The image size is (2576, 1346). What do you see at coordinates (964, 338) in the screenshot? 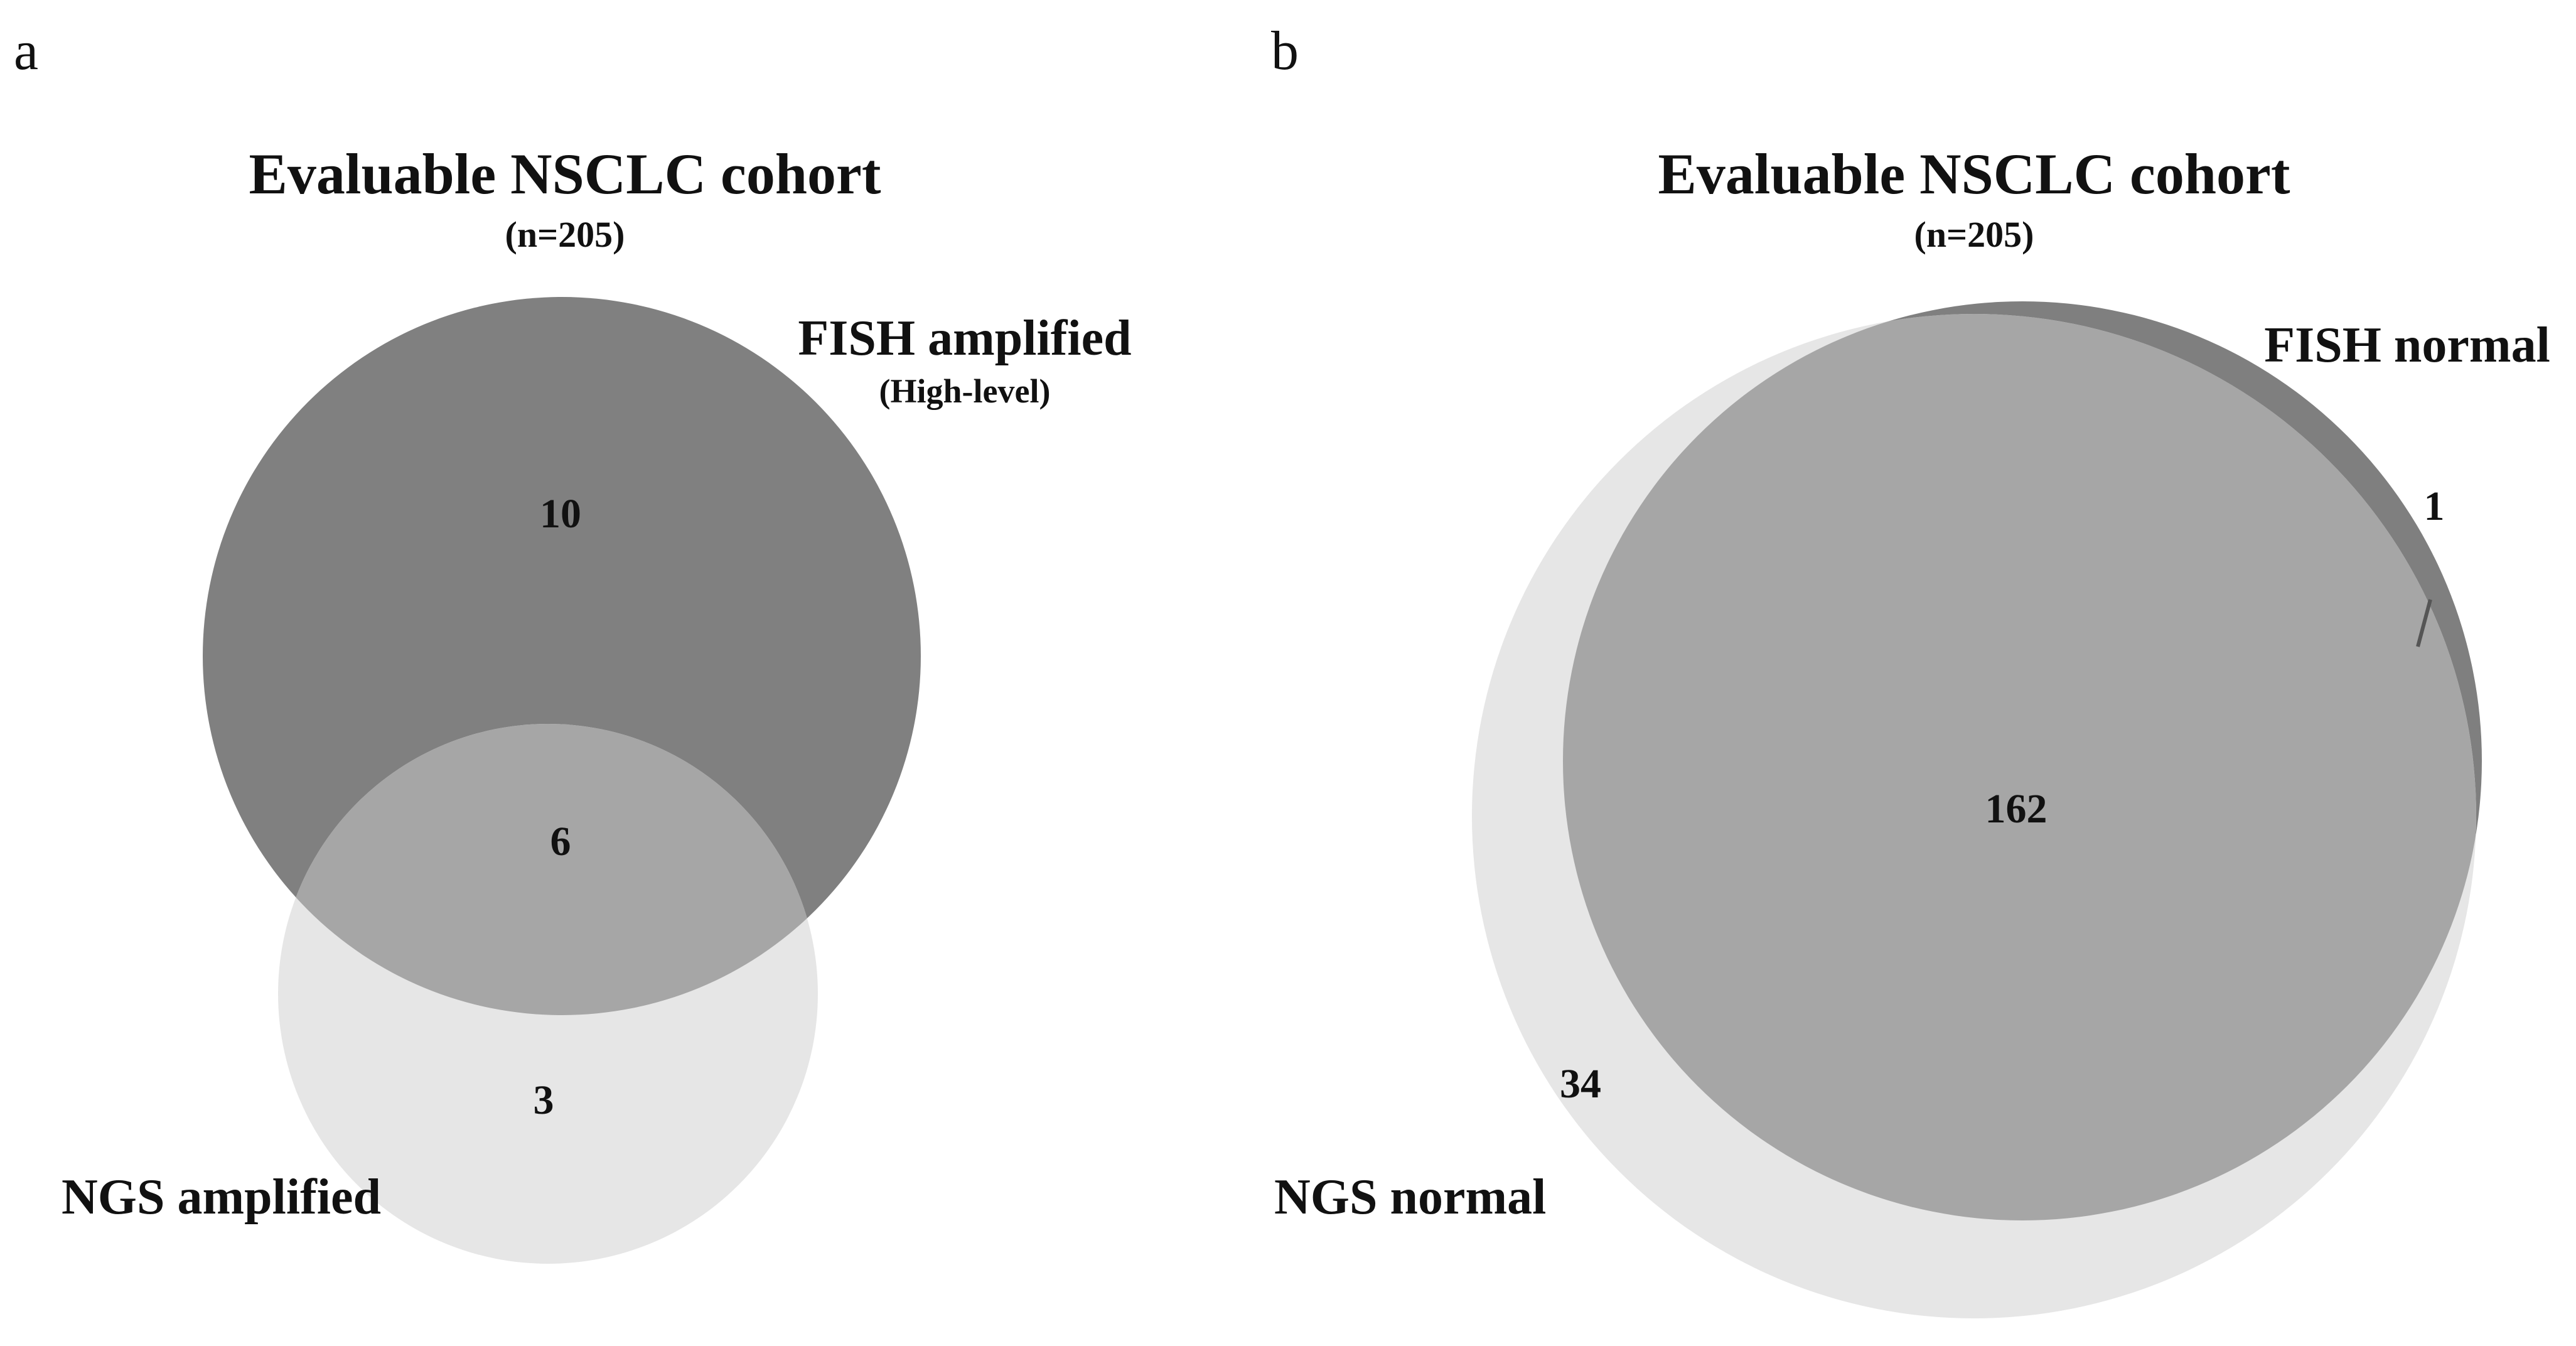
I see `fish-amplified-label: FISH amplified` at bounding box center [964, 338].